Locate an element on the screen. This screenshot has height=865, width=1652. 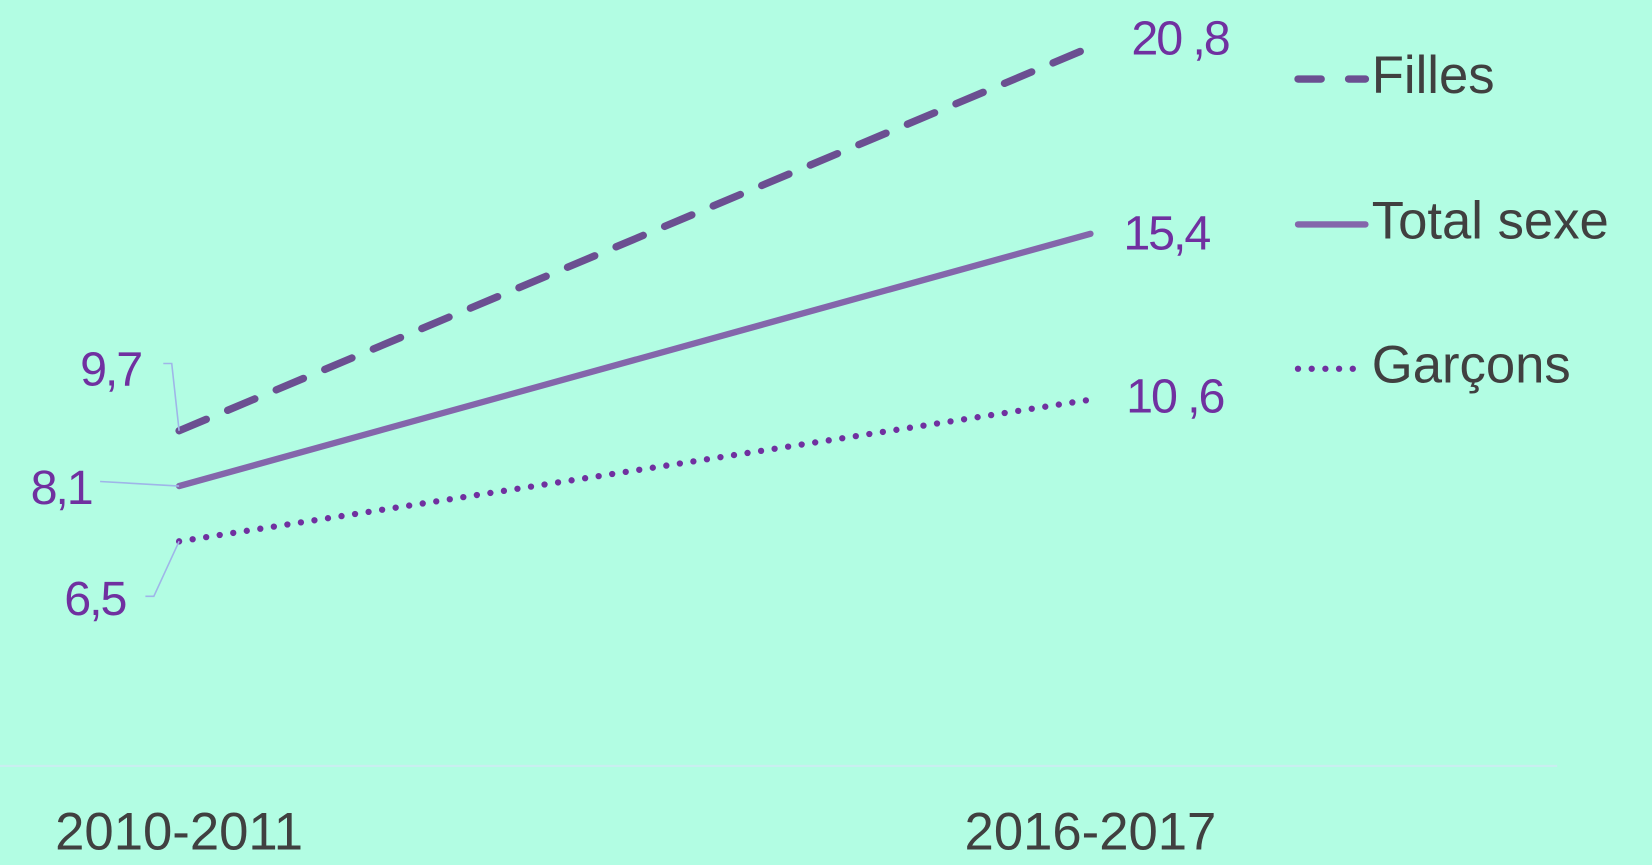
legend-label: Total sexe is located at coordinates (1490, 220).